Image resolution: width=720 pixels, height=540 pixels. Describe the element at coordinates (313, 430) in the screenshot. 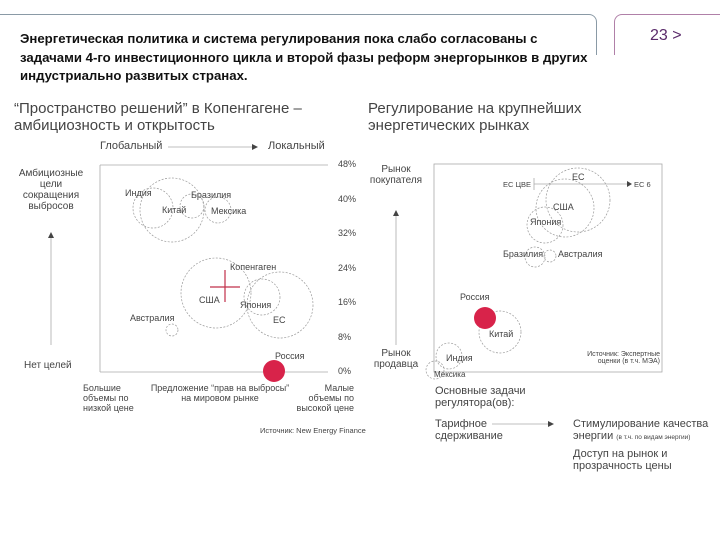

I see `left-source: Источник: New Energy Finance` at that location.